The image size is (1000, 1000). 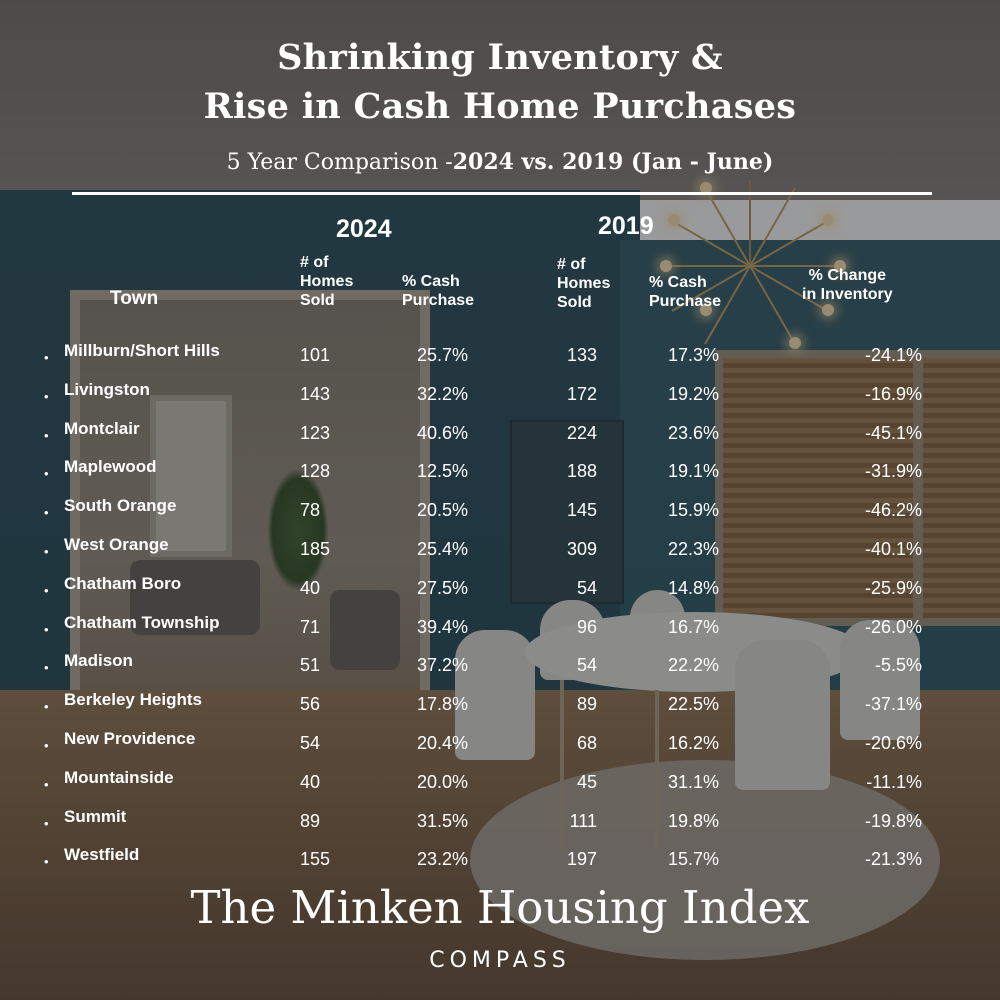 What do you see at coordinates (500, 590) in the screenshot?
I see `table-row: • Chatham Boro 40 27.5% 54 14.8% -25.9%` at bounding box center [500, 590].